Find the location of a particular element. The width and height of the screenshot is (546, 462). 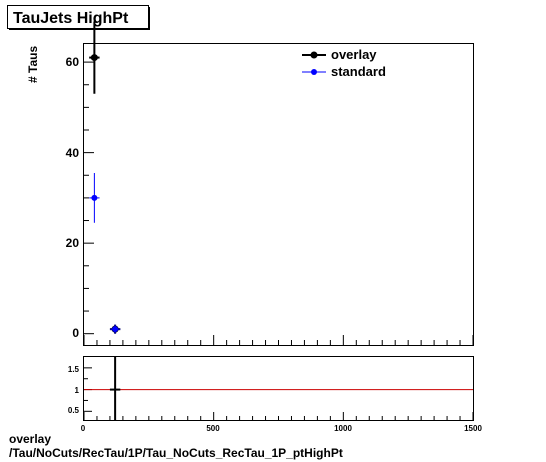

legend-marker-standard is located at coordinates (314, 72).